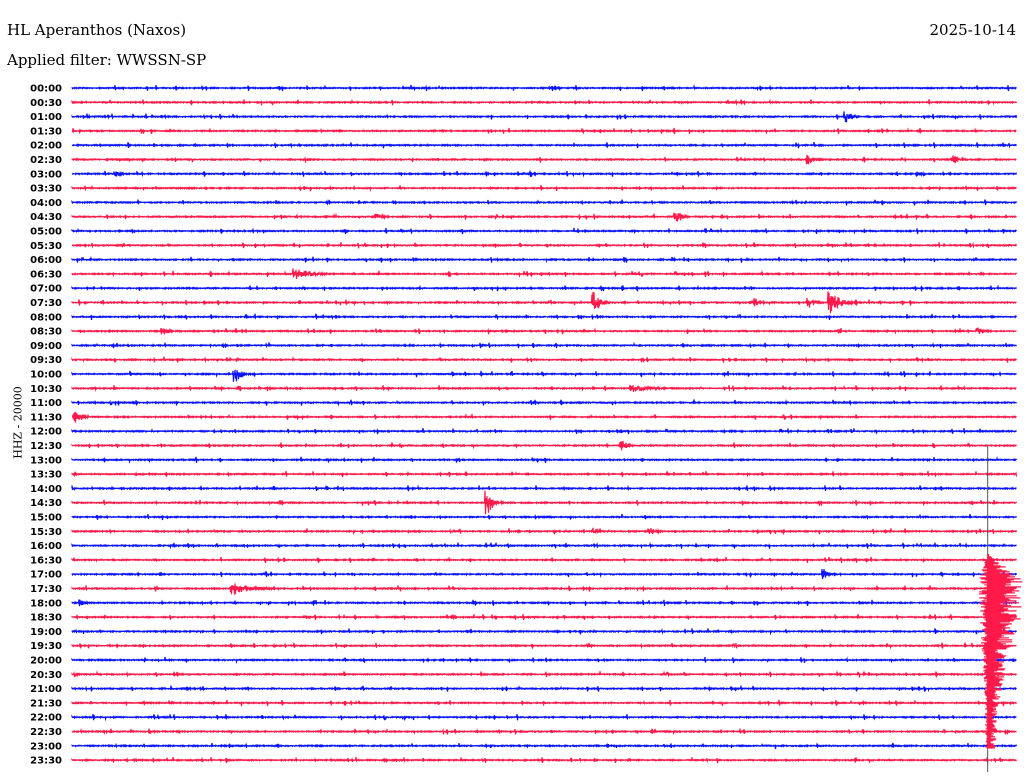 This screenshot has height=780, width=1024. I want to click on filter-label: Applied filter: WWSSN-SP, so click(107, 60).